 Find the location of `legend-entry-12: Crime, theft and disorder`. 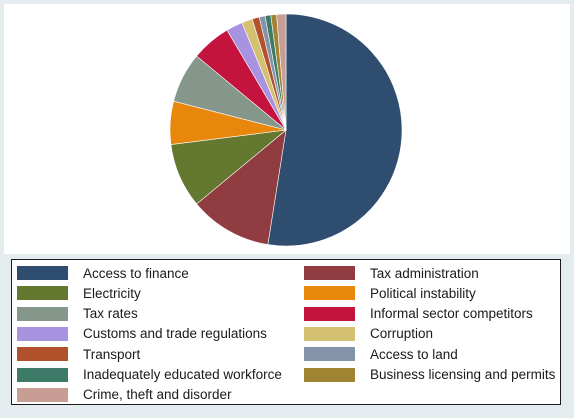

legend-entry-12: Crime, theft and disorder is located at coordinates (124, 395).